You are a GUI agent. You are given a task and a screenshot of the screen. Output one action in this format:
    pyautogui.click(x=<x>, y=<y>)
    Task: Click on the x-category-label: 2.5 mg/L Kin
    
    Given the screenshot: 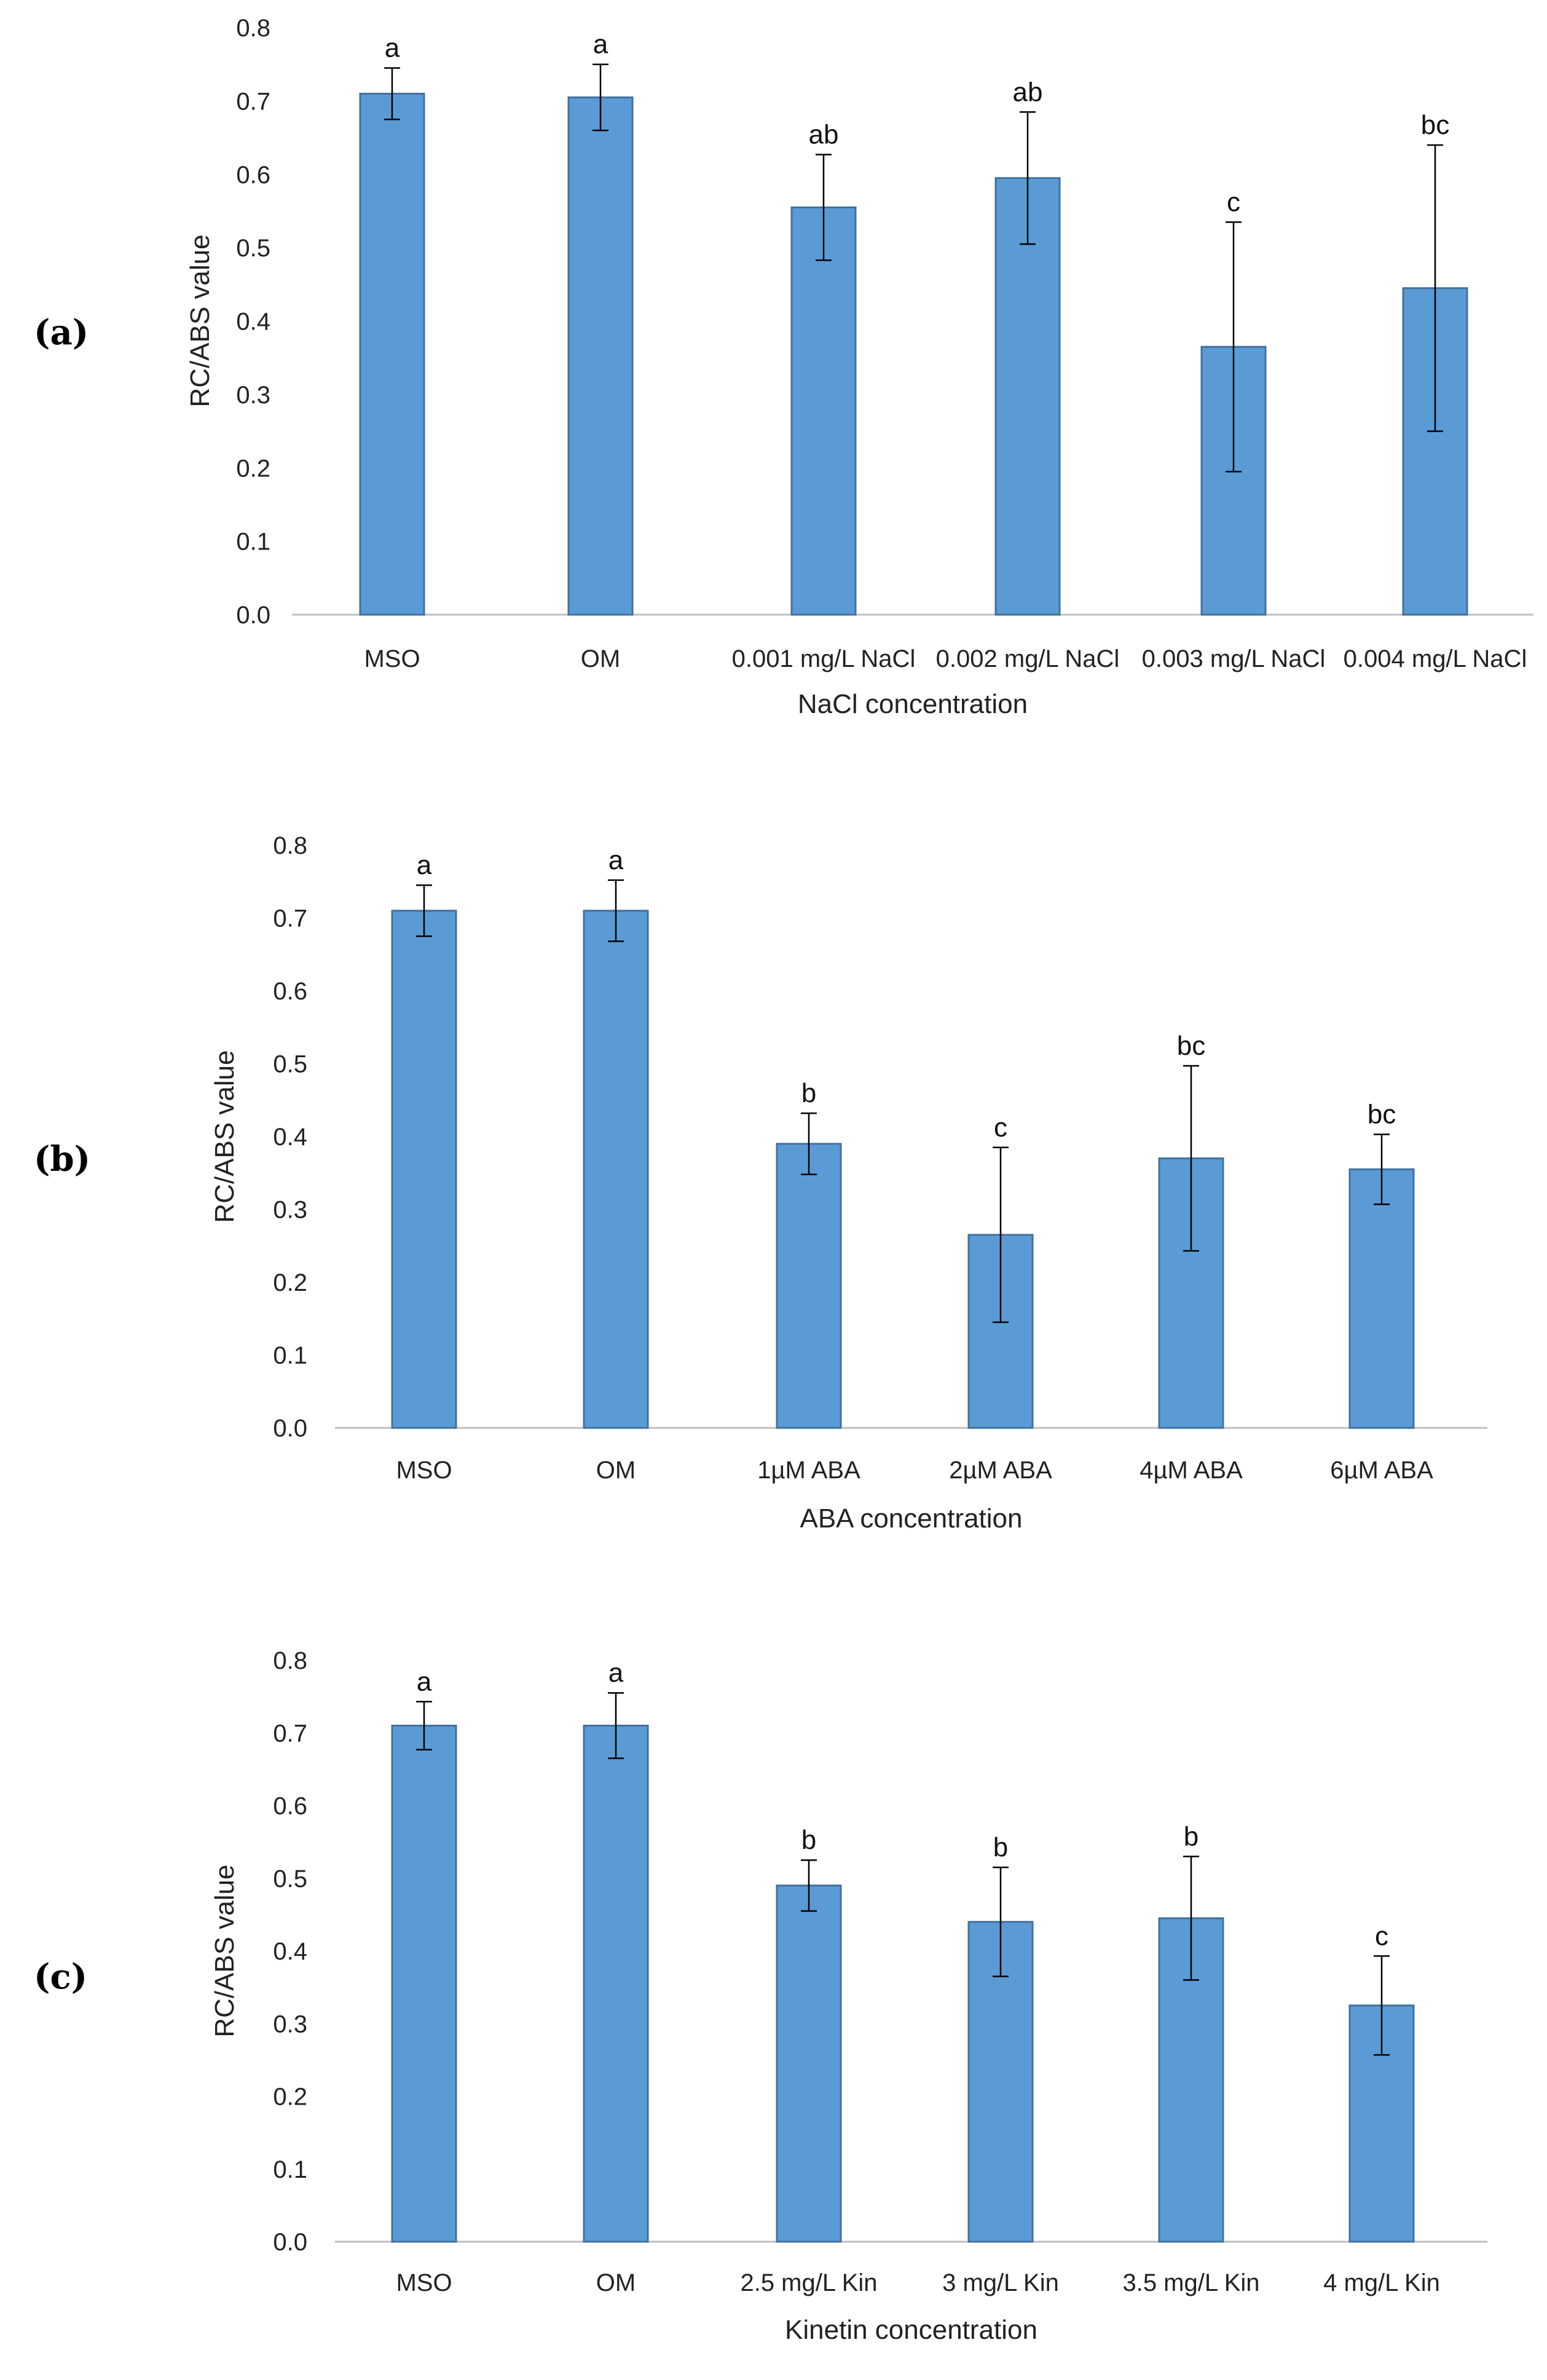 What is the action you would take?
    pyautogui.click(x=809, y=2282)
    